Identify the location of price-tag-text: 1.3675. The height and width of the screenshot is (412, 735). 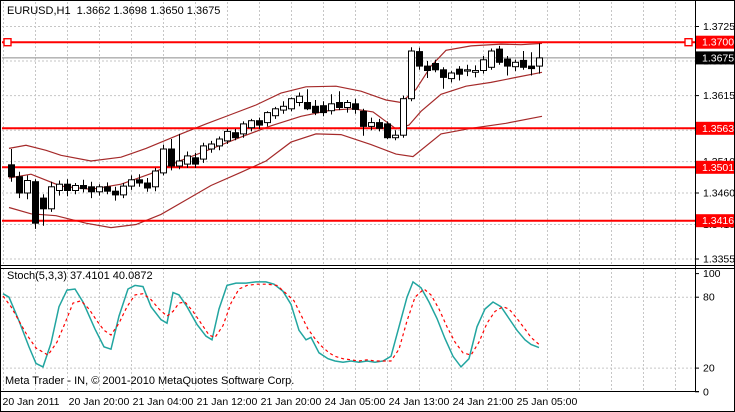
(718, 58).